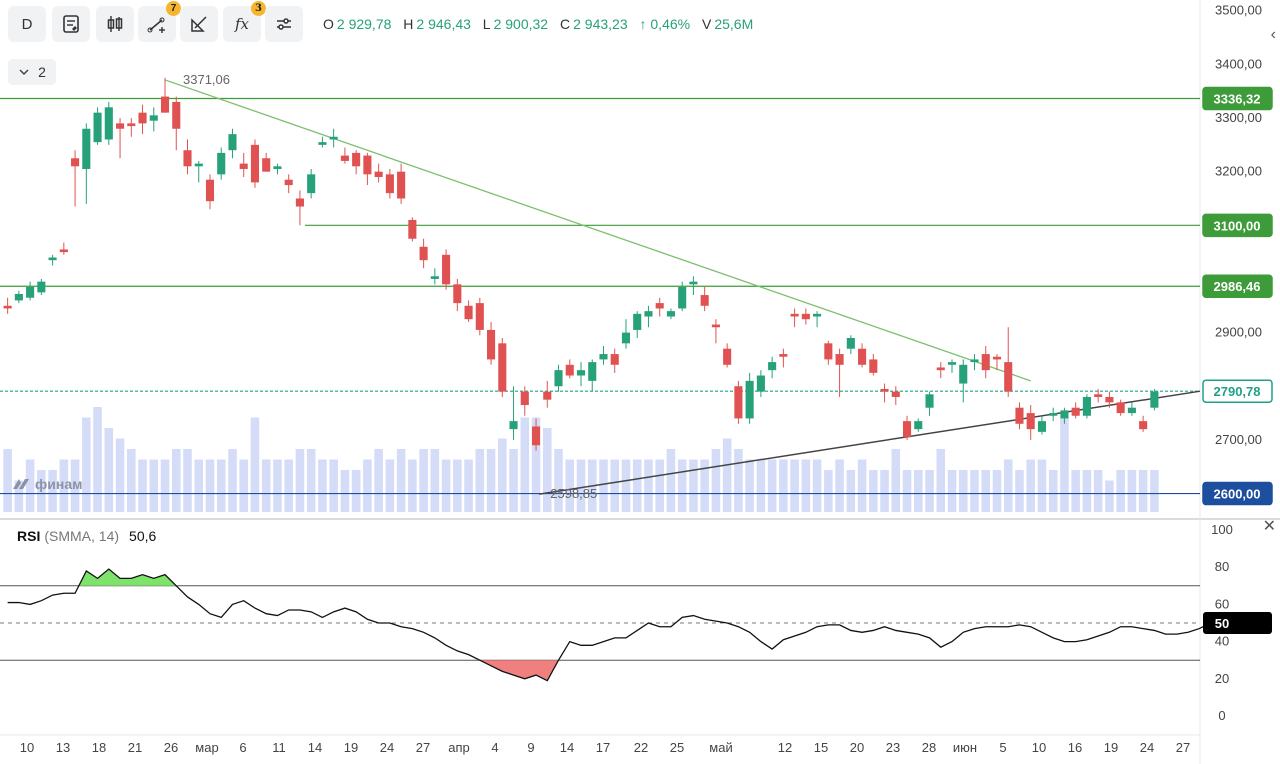  I want to click on high-label: H, so click(408, 24).